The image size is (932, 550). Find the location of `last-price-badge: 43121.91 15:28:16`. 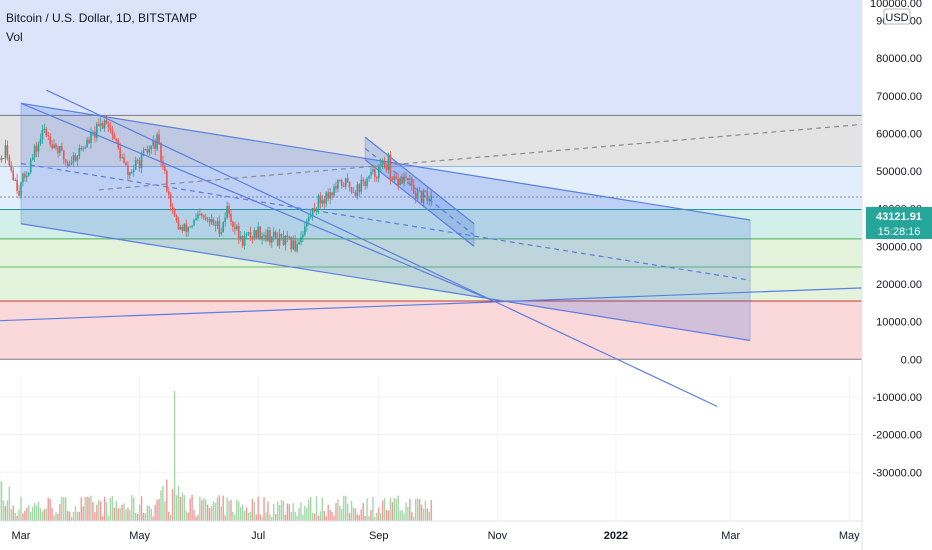

last-price-badge: 43121.91 15:28:16 is located at coordinates (899, 223).